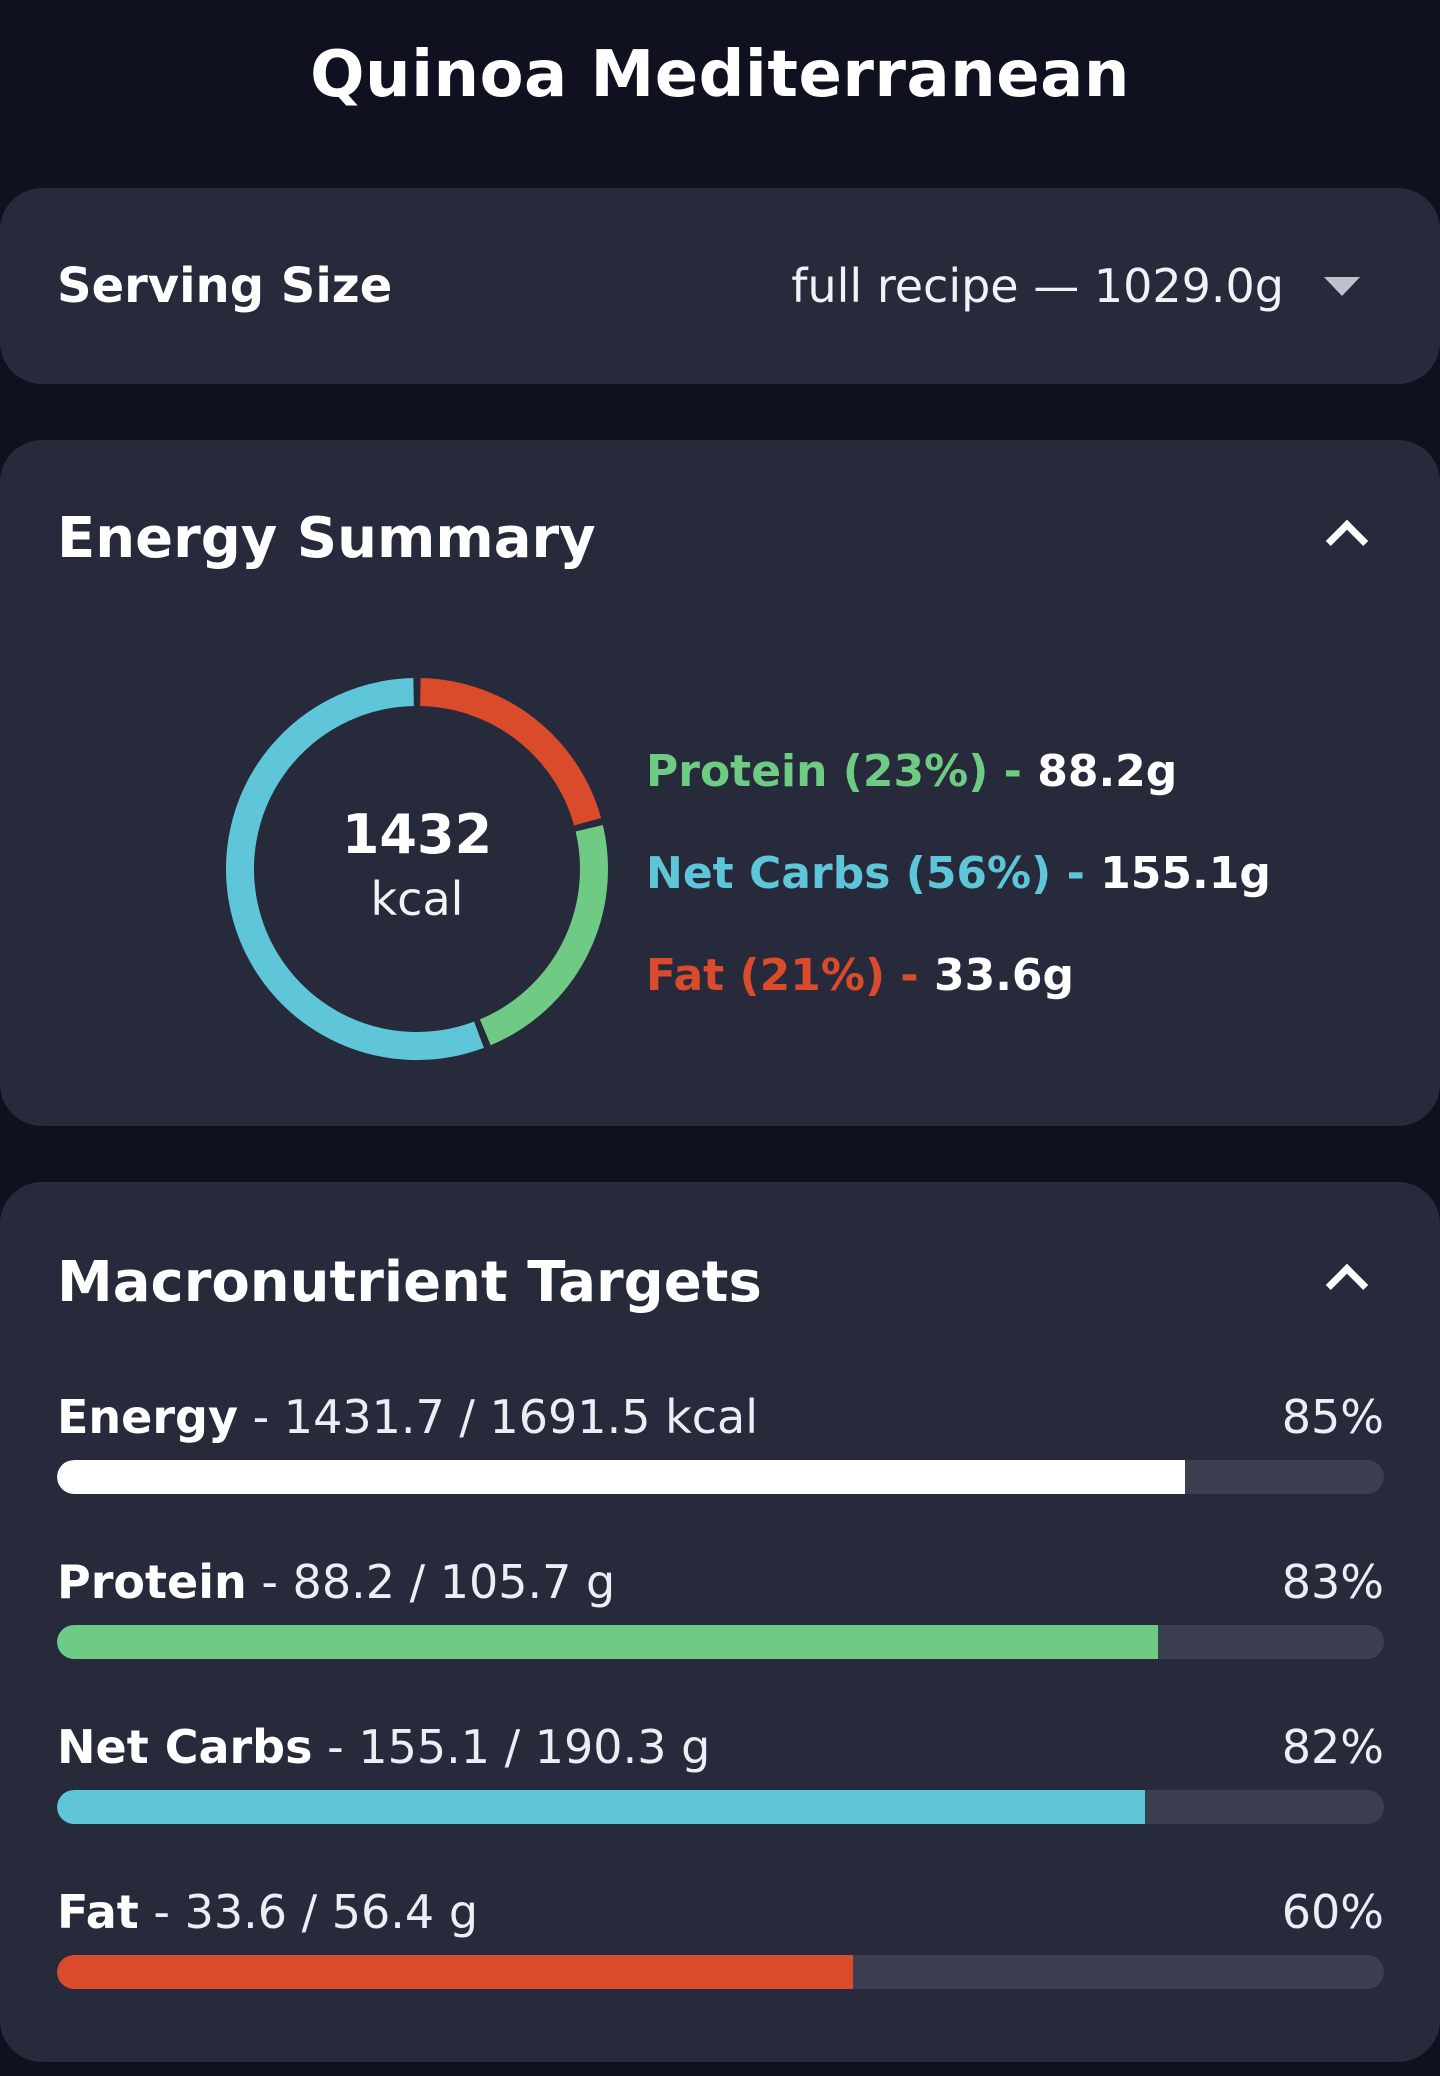 The height and width of the screenshot is (2076, 1440). I want to click on serving-size-value: full recipe — 1029.0g, so click(1037, 286).